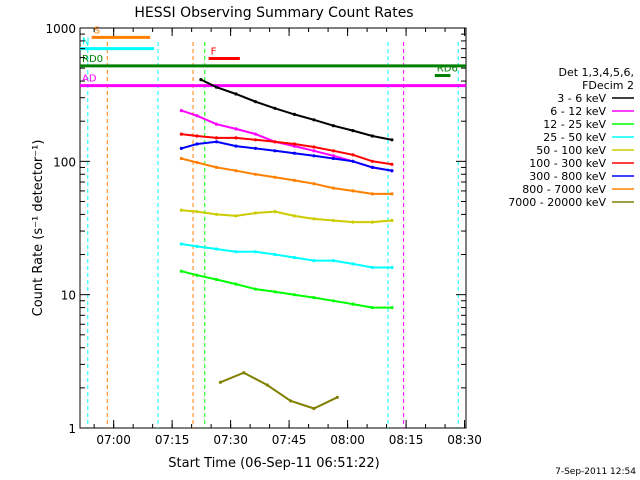 The height and width of the screenshot is (480, 640). I want to click on y-tick-label: 10, so click(68, 296).